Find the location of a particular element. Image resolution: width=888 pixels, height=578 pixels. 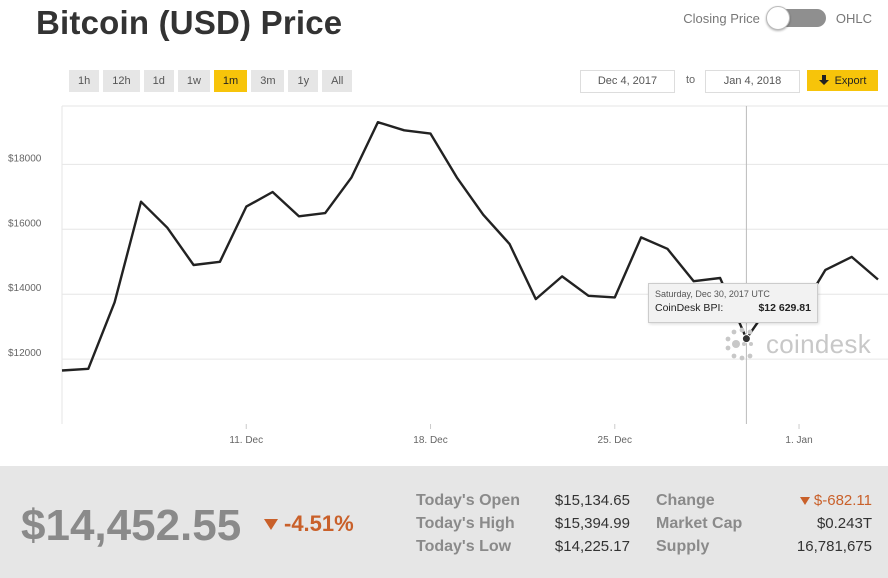

y-tick-label: $18000 is located at coordinates (25, 158).